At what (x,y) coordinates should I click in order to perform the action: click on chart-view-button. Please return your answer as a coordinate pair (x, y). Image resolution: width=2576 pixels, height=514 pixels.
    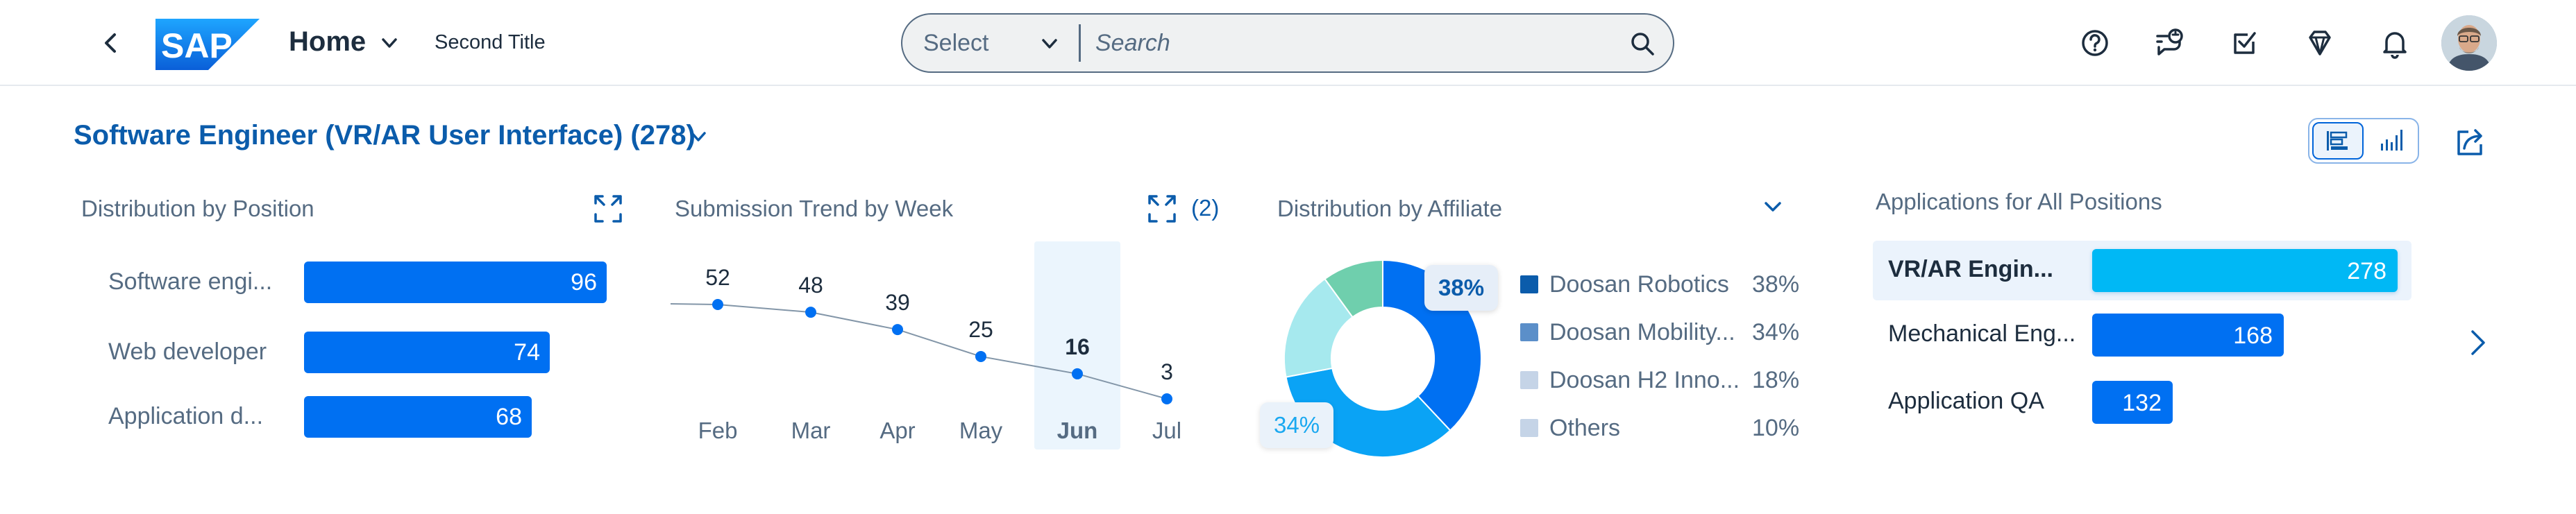
    Looking at the image, I should click on (2390, 141).